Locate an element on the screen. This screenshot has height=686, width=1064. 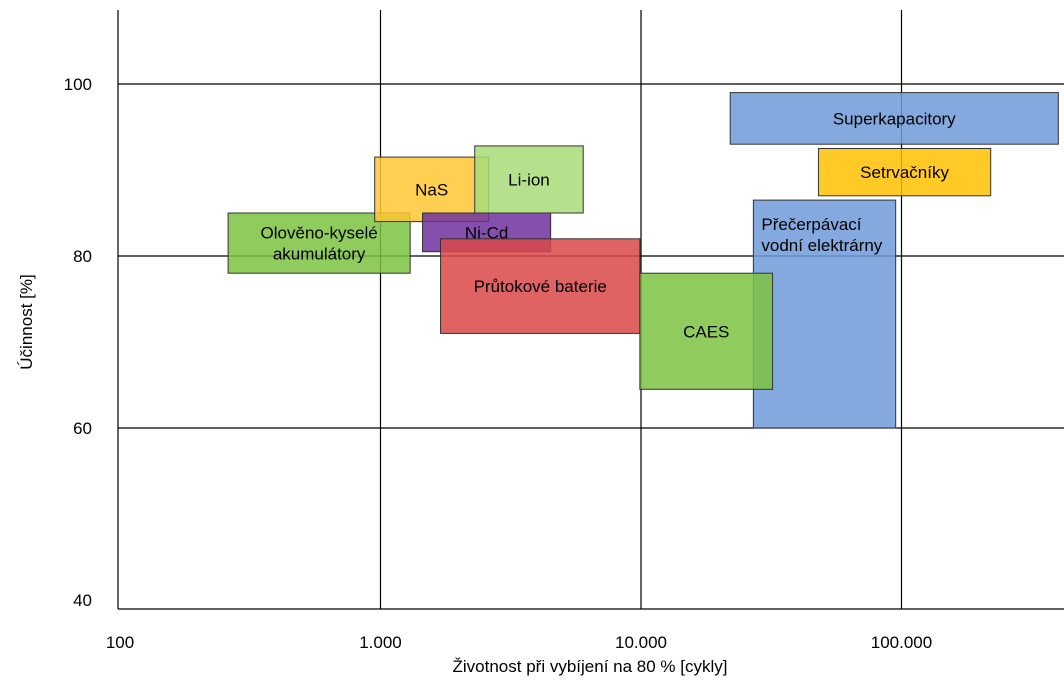
y-tick-labels: 40 60 80 100 is located at coordinates (78, 342).